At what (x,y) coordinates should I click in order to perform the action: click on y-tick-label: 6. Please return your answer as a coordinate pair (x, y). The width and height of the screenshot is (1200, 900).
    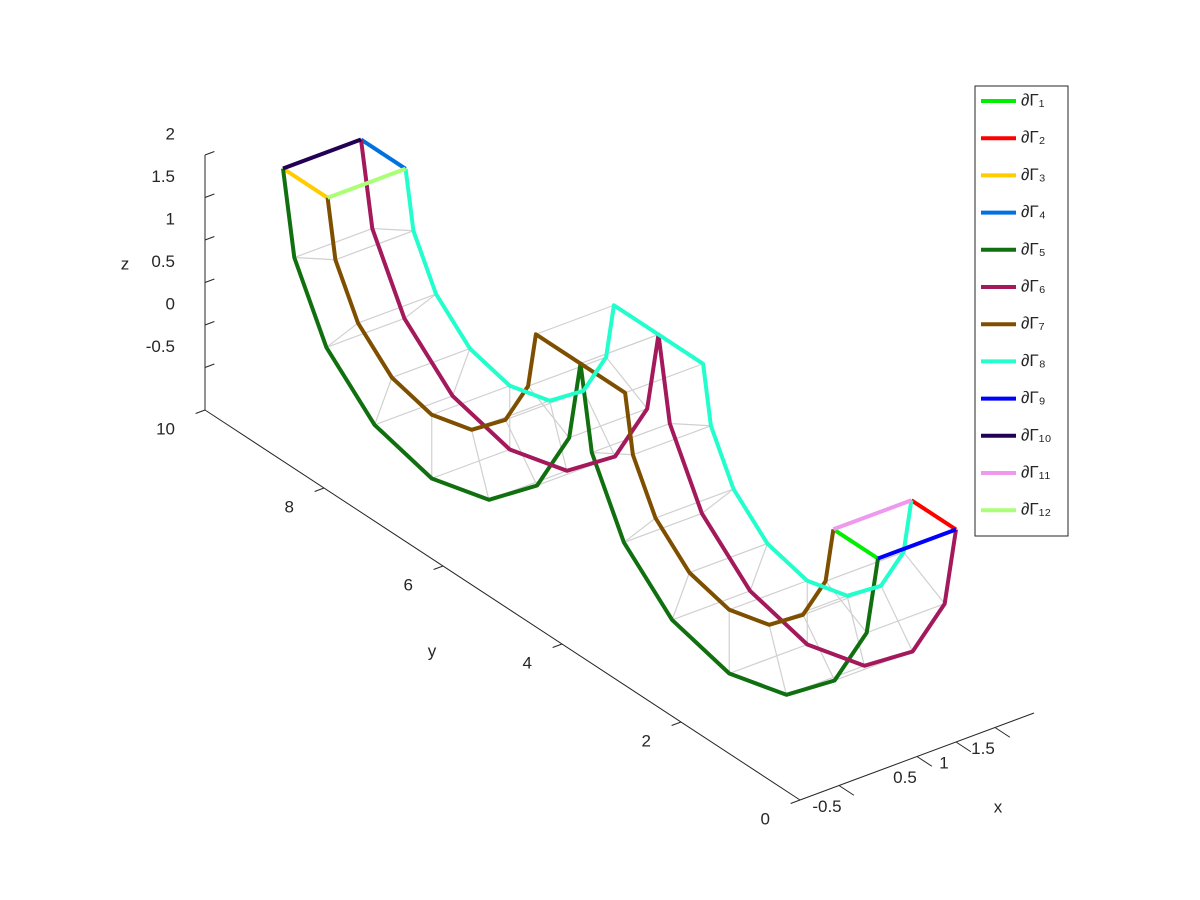
    Looking at the image, I should click on (408, 584).